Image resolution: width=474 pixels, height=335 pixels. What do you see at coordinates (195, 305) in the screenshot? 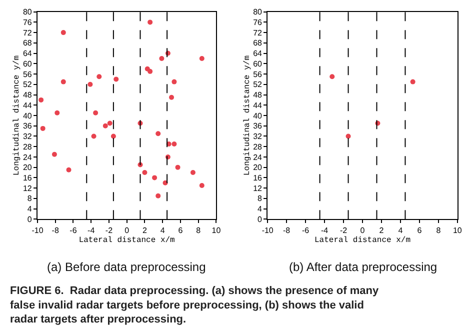
I see `caption: FIGURE 6. Radar data preprocessing. (a) shows the presence of many false invalid radar targets before preprocessing, (b) shows the valid radar targets after preprocessing.` at bounding box center [195, 305].